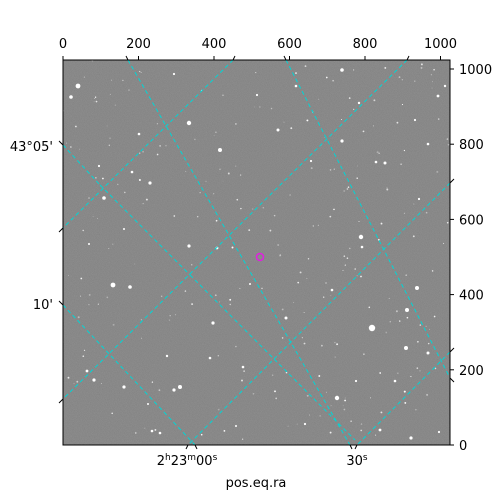  What do you see at coordinates (471, 371) in the screenshot?
I see `right-tick-label: 200` at bounding box center [471, 371].